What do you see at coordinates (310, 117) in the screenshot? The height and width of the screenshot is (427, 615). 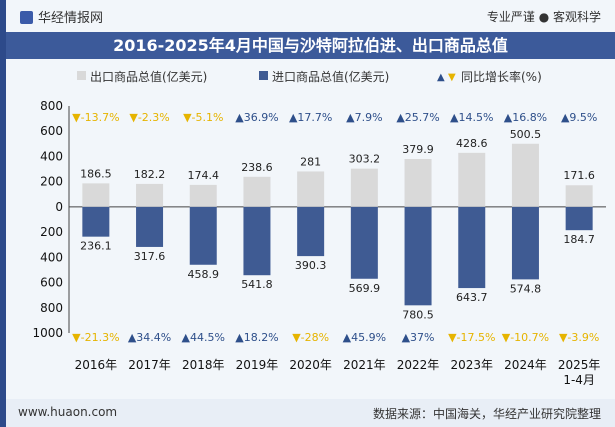 I see `export-growth-label: ▲17.7%` at bounding box center [310, 117].